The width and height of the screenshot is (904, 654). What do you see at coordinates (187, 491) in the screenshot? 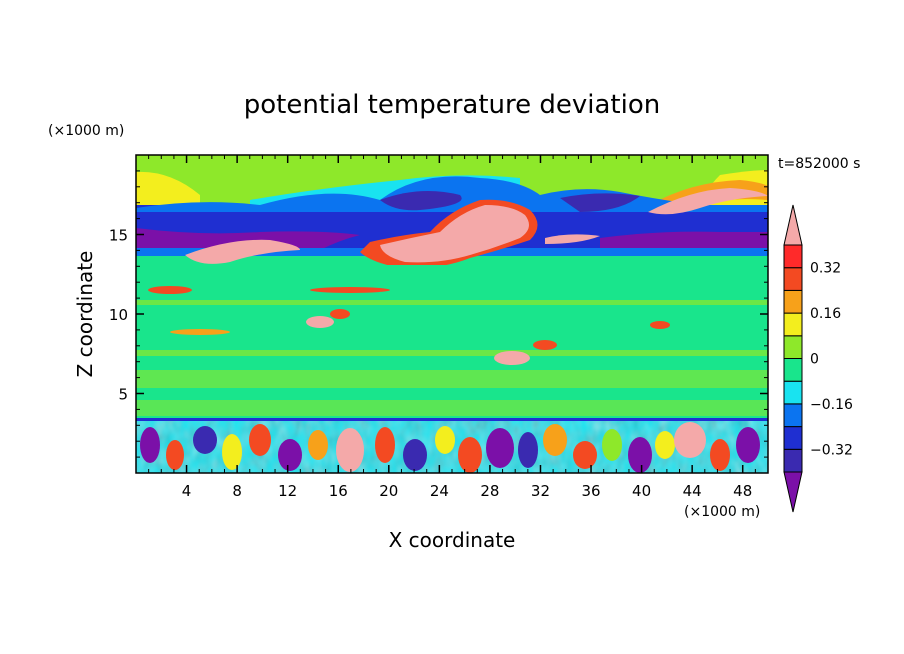
I see `x-tick-label: 4` at bounding box center [187, 491].